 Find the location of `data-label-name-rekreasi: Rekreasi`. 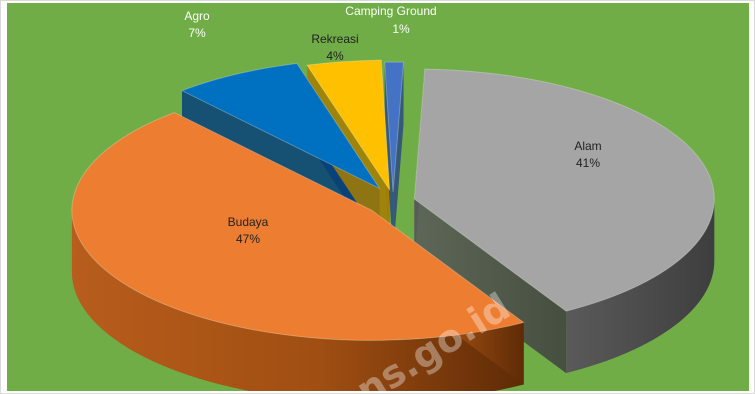

data-label-name-rekreasi: Rekreasi is located at coordinates (334, 39).